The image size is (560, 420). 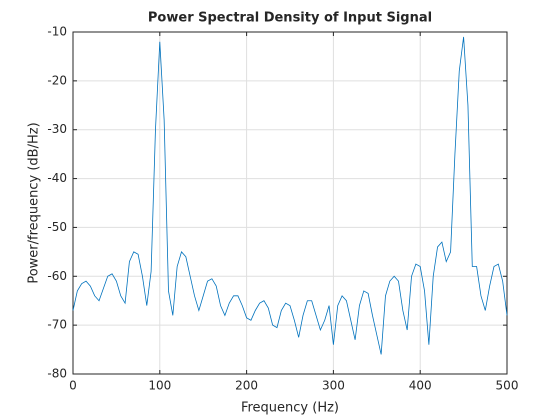 What do you see at coordinates (57, 129) in the screenshot?
I see `y-tick-label: -30` at bounding box center [57, 129].